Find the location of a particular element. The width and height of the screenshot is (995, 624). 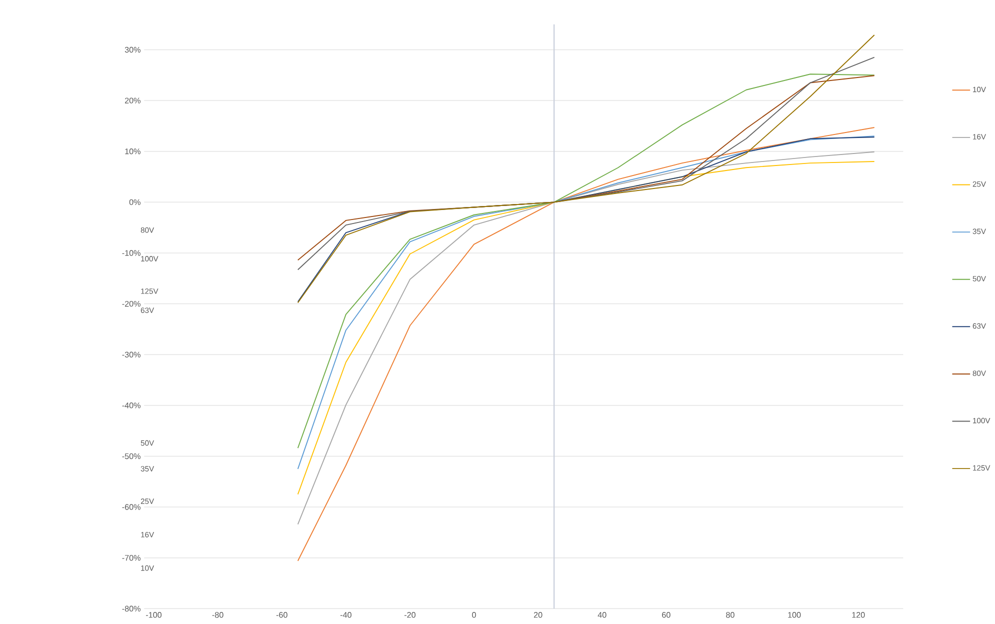

x-tick-label: 100 is located at coordinates (794, 615).